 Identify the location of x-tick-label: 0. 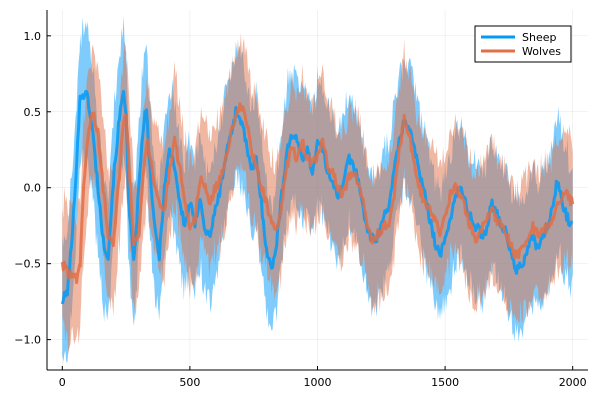
(62, 382).